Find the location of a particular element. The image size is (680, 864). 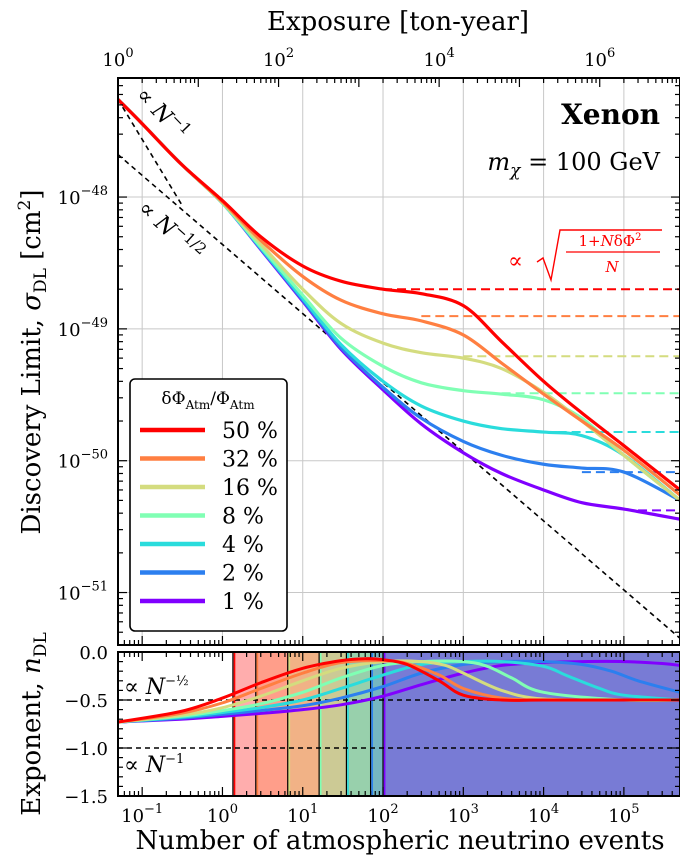

exponent-annotation-one: ∝ N−1 is located at coordinates (154, 765).